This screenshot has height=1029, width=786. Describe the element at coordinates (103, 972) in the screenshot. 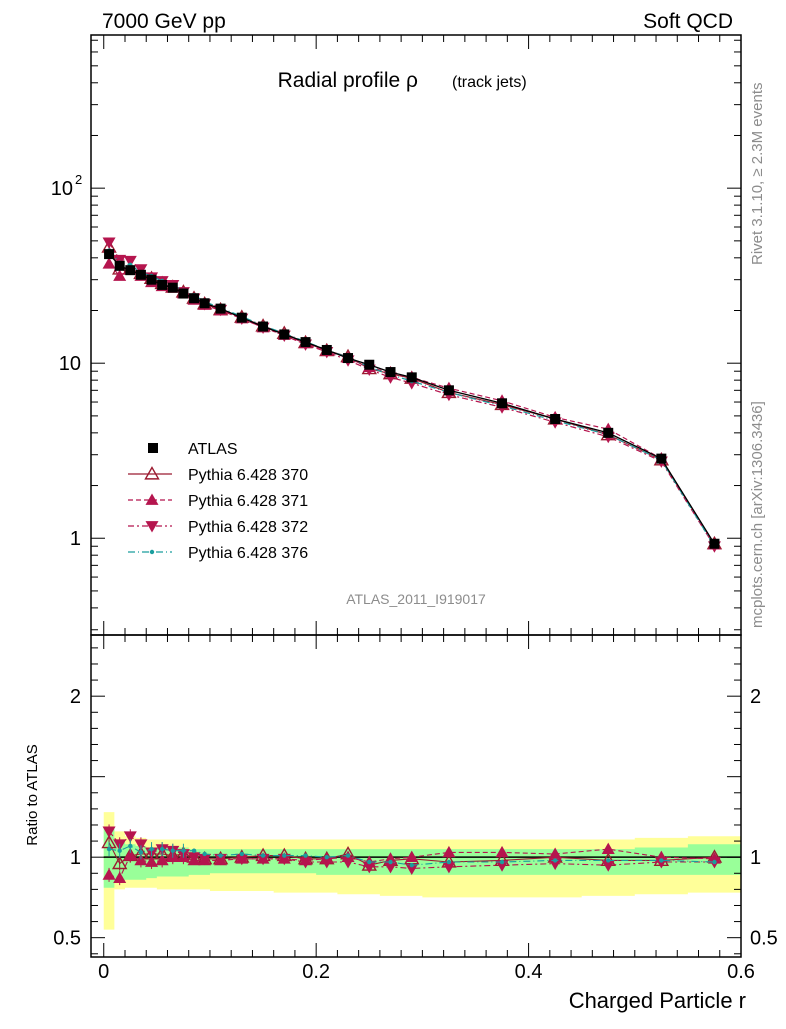

I see `x-tick-label: 0` at that location.